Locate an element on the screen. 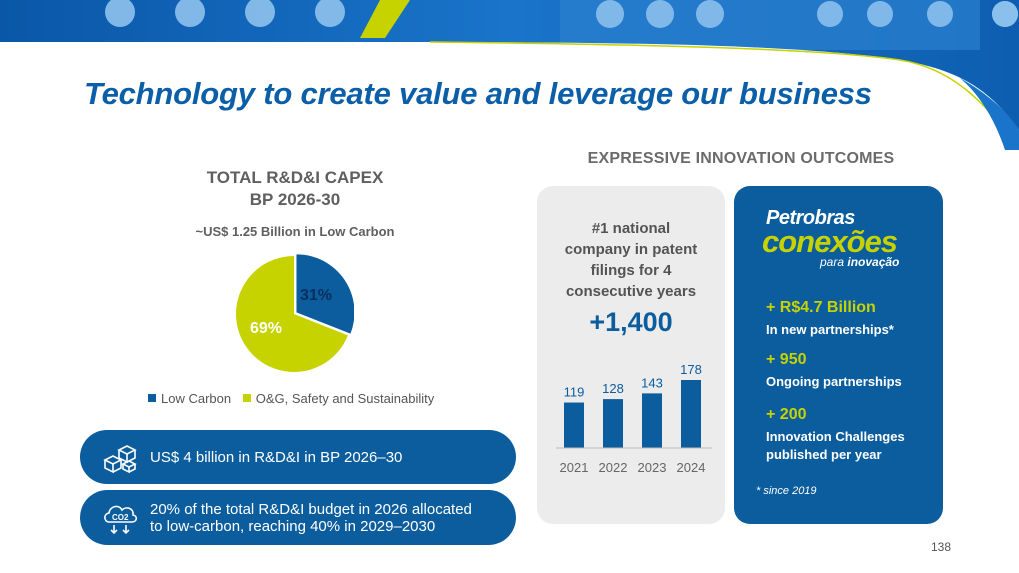 The height and width of the screenshot is (573, 1019). bar-2023 is located at coordinates (652, 420).